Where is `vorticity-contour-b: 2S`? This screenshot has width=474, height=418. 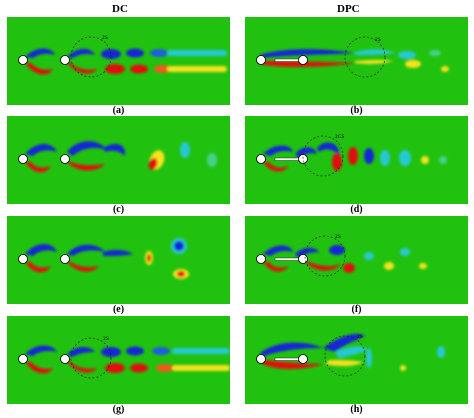 vorticity-contour-b: 2S is located at coordinates (356, 61).